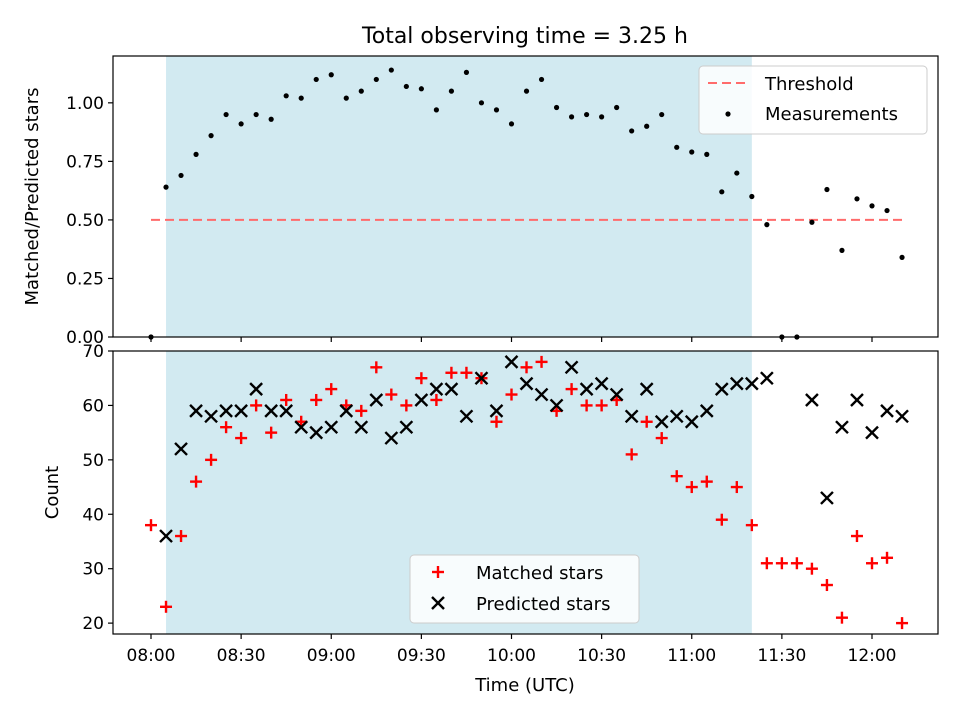 This screenshot has height=720, width=960. I want to click on count-y-tick-label: 20, so click(93, 624).